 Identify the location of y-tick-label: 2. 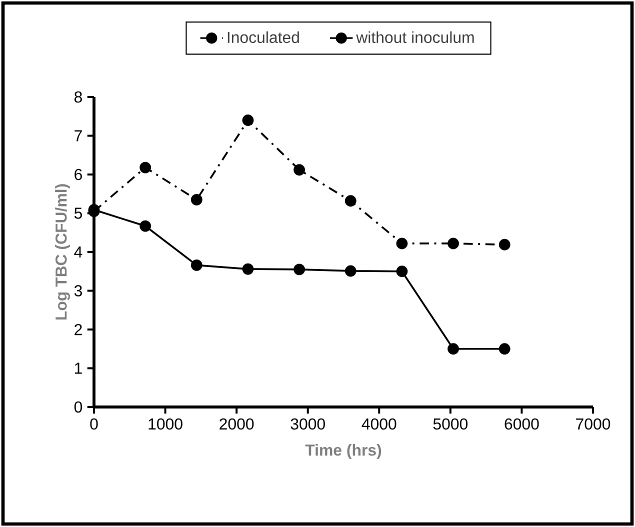
(78, 330).